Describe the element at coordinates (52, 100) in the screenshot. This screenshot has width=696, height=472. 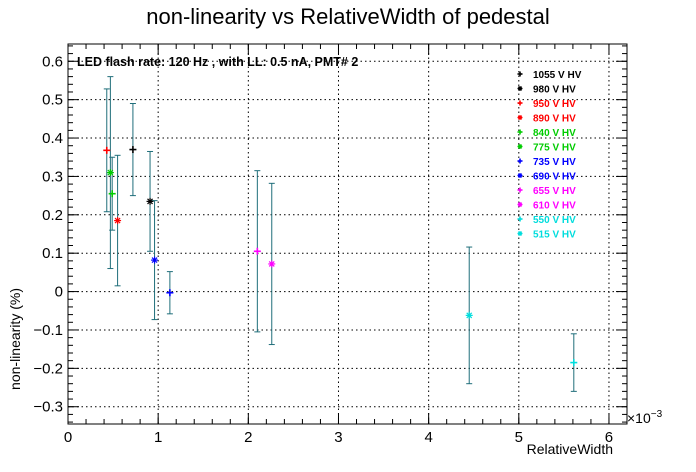
I see `y-tick-label: 0.5` at that location.